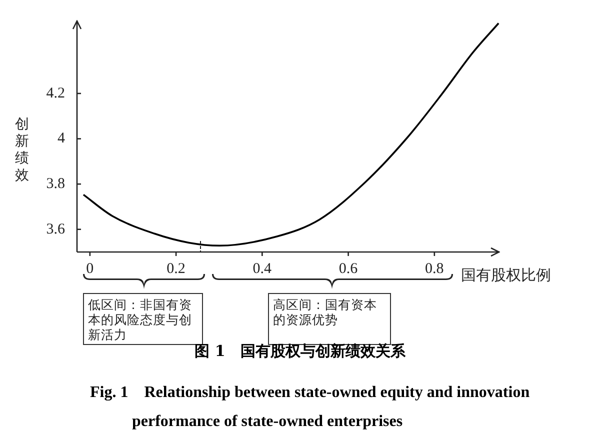  What do you see at coordinates (62, 138) in the screenshot?
I see `y-tick-label: 4` at bounding box center [62, 138].